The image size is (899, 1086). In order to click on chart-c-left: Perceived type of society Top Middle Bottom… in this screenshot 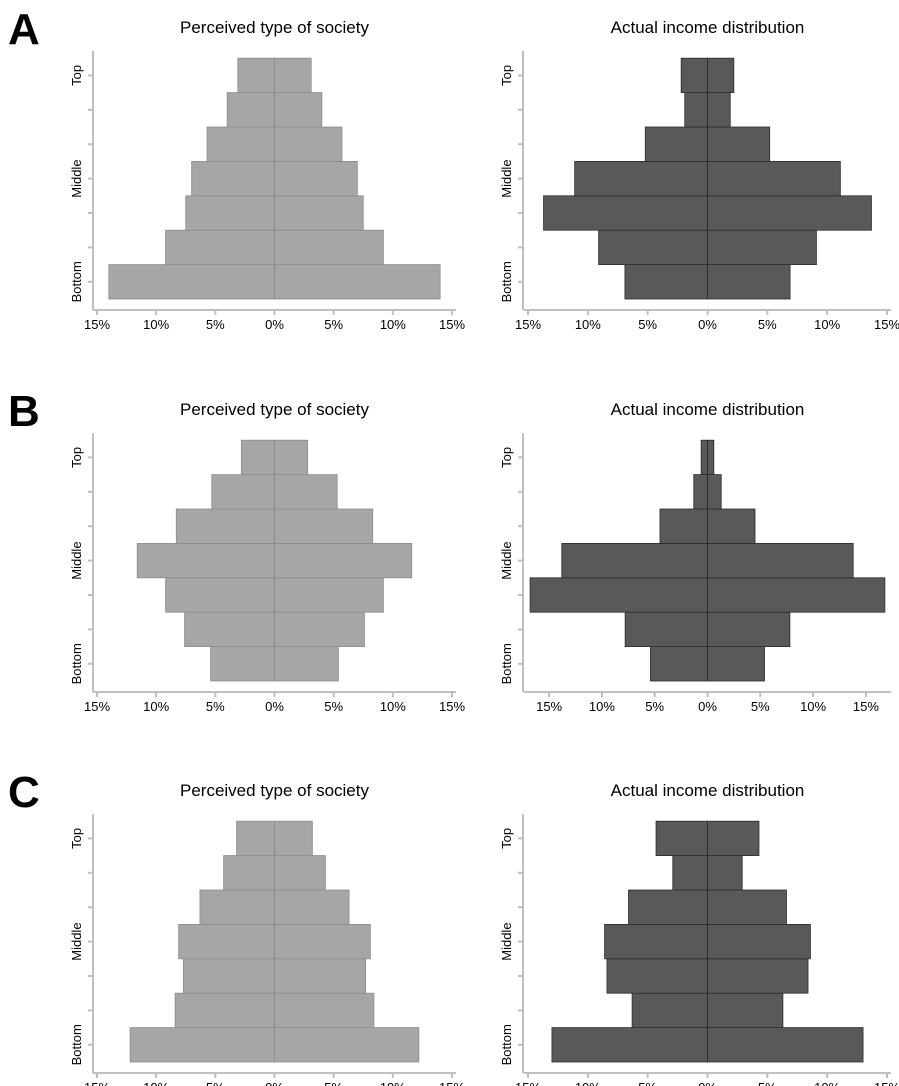, I will do `click(267, 933)`.